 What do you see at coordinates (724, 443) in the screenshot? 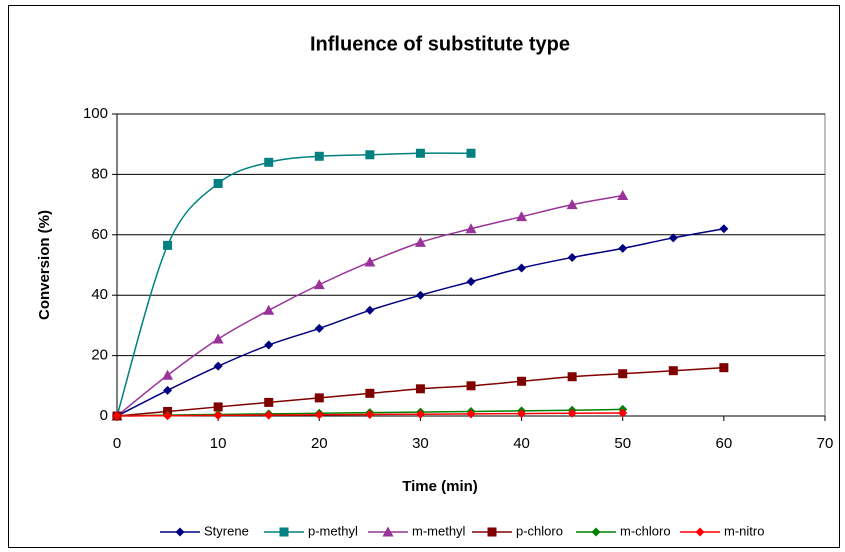
I see `x-tick-label: 60` at bounding box center [724, 443].